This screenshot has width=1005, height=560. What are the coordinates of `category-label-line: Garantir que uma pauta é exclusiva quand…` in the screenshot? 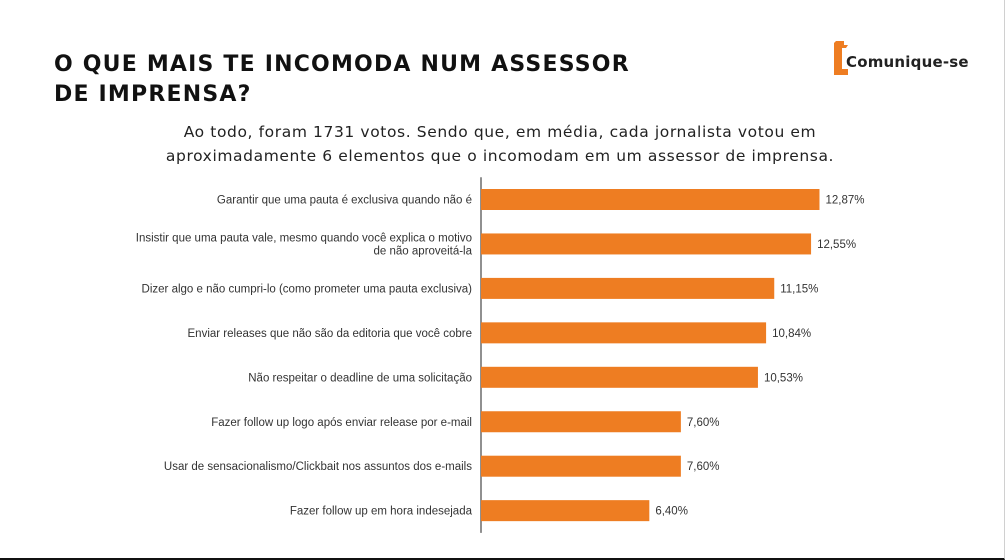 It's located at (344, 201).